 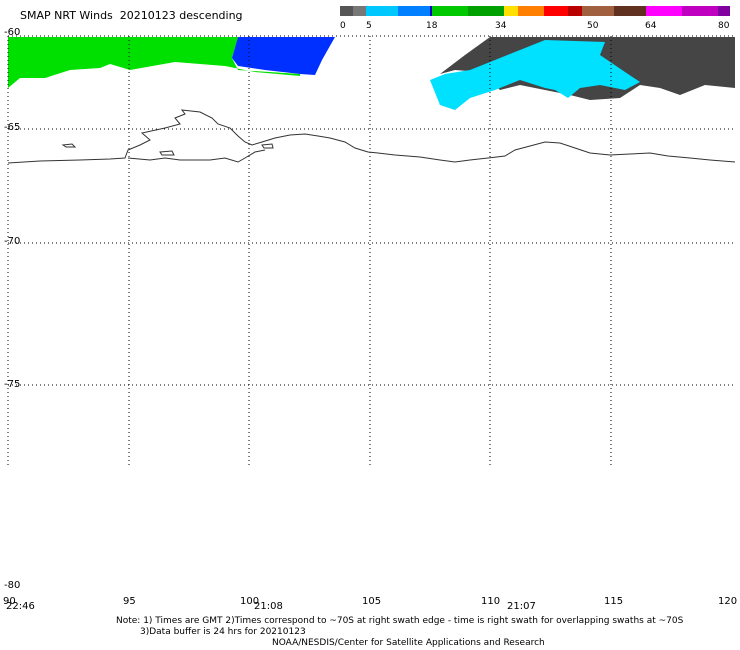 I want to click on colorbar-label-5: 5, so click(x=369, y=26).